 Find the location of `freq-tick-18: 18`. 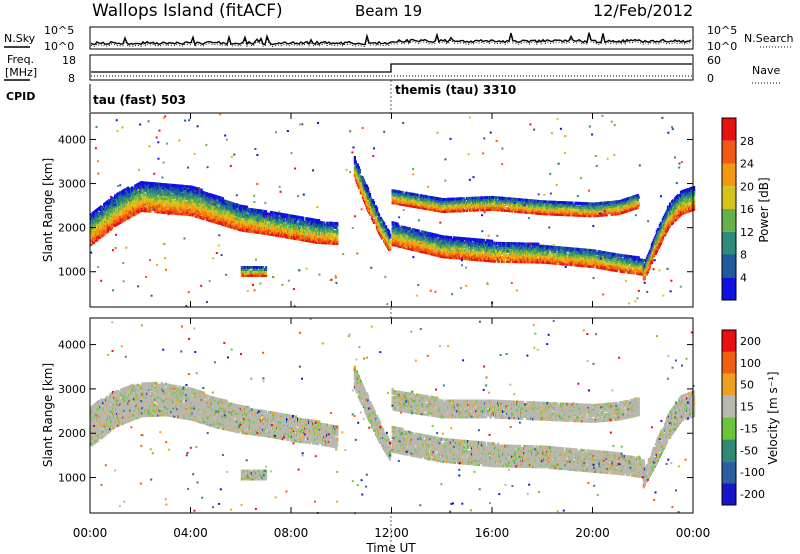

freq-tick-18: 18 is located at coordinates (69, 60).